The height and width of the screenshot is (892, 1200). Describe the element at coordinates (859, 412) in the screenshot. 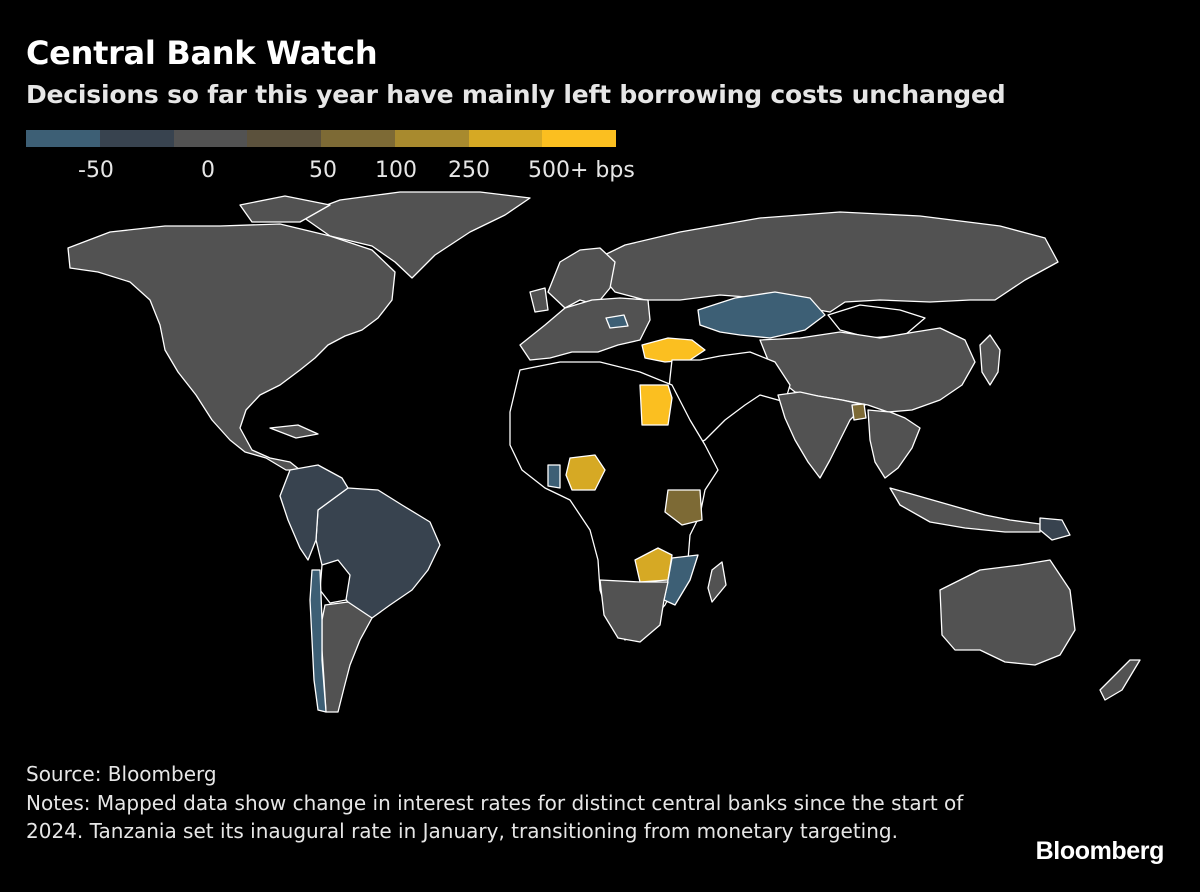

I see `region-bangladesh` at that location.